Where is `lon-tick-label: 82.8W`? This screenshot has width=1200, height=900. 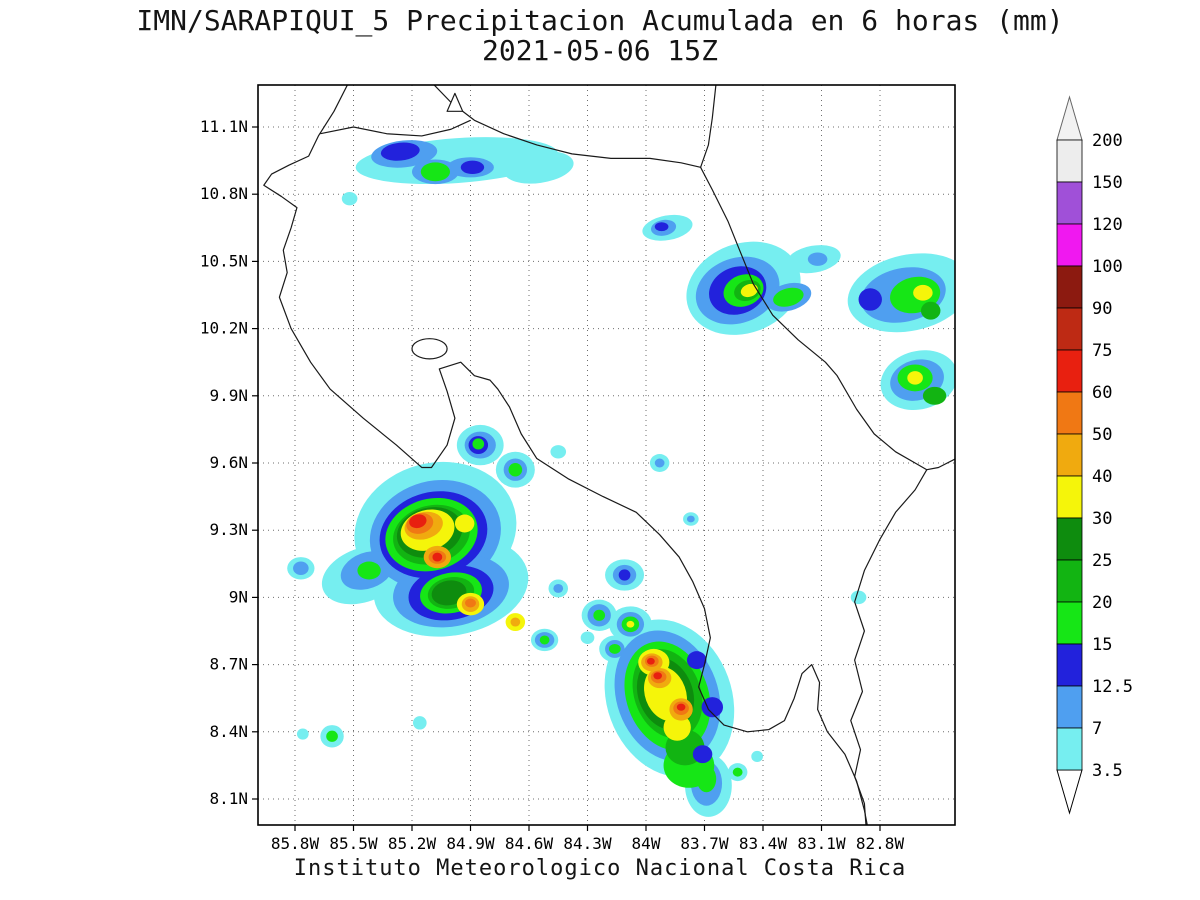
lon-tick-label: 82.8W is located at coordinates (880, 843).